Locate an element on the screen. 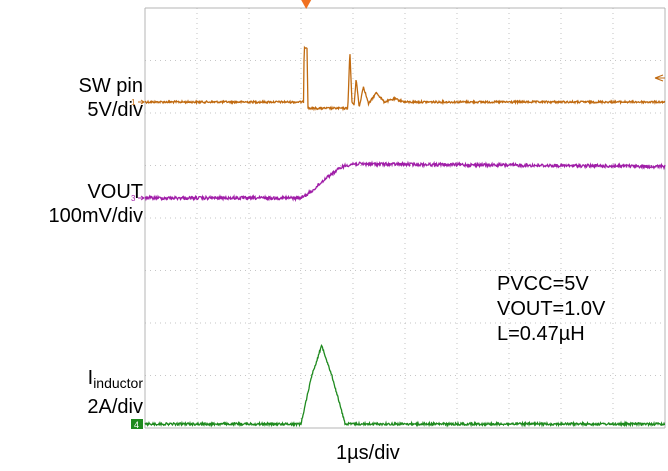  inductor-current-symbol: I is located at coordinates (90, 378).